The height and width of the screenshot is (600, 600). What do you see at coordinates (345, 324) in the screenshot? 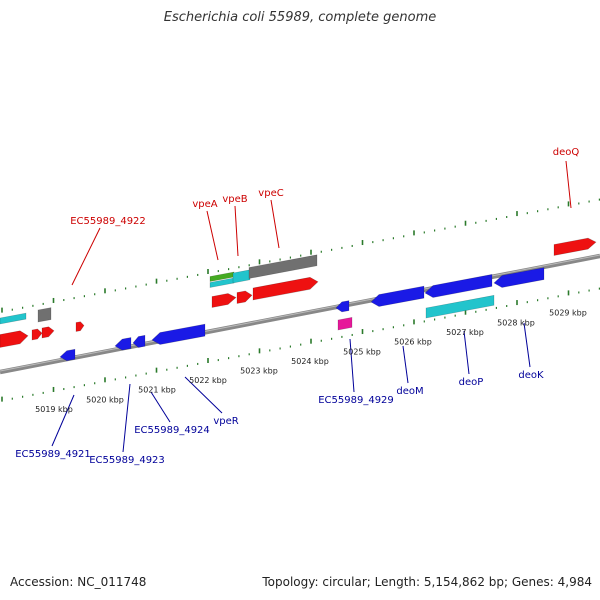
I see `gene-magenta-feature` at bounding box center [345, 324].